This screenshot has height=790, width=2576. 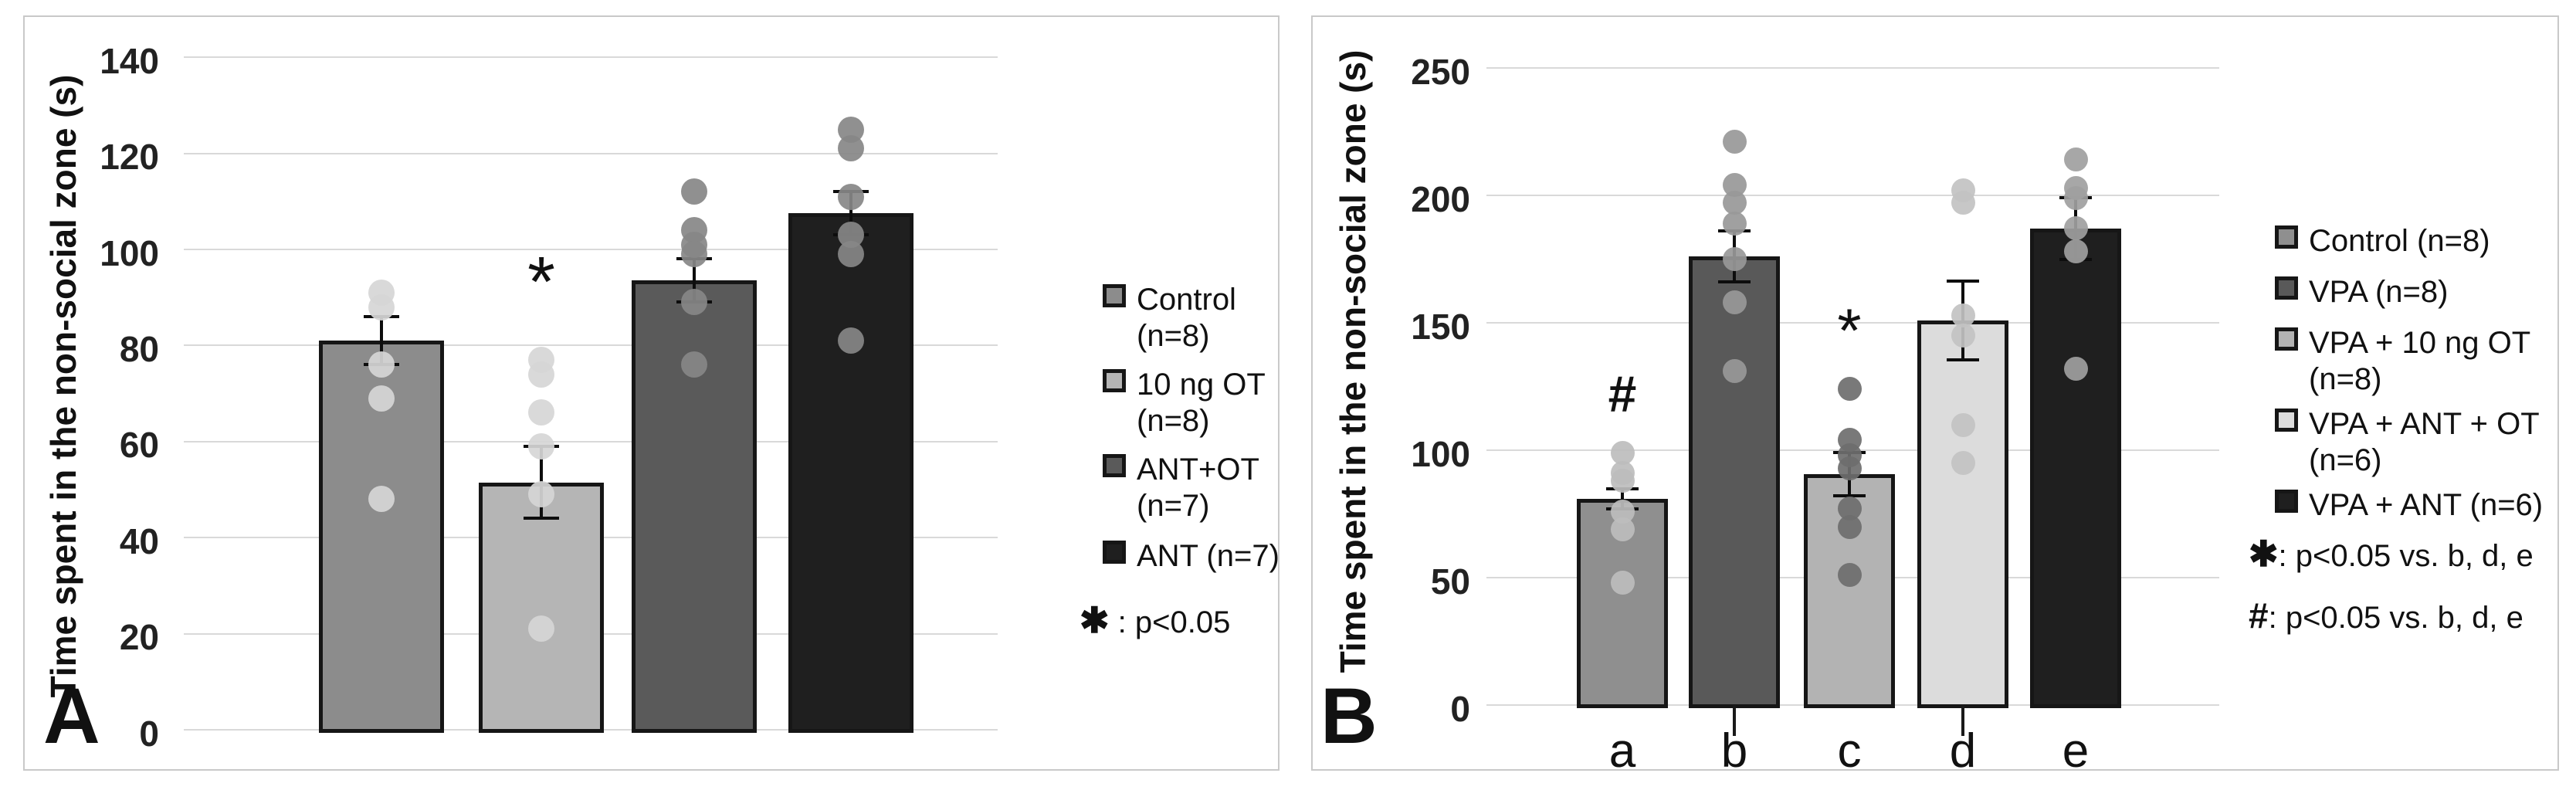 What do you see at coordinates (1173, 421) in the screenshot?
I see `legend-label-10-ng-ot-line2: (n=8)` at bounding box center [1173, 421].